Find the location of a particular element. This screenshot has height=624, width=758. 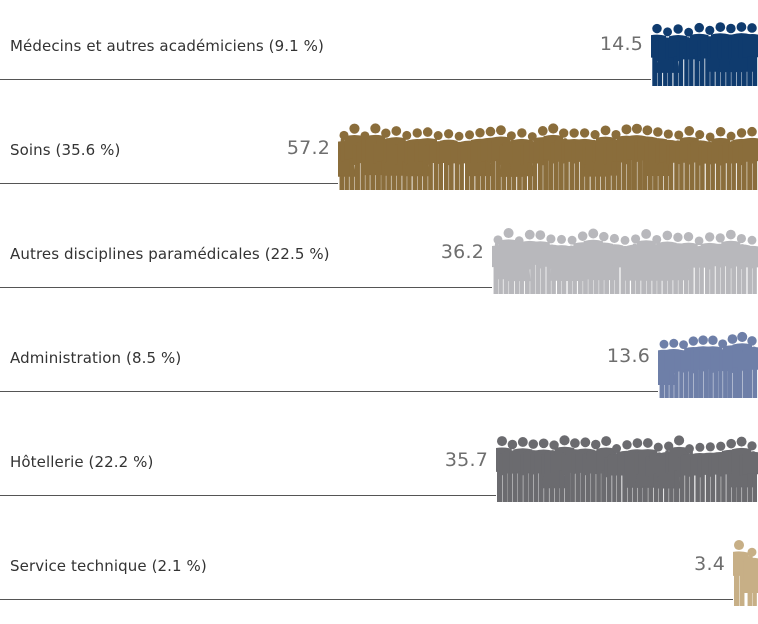

category-label: Soins (35.6 %) is located at coordinates (65, 150).